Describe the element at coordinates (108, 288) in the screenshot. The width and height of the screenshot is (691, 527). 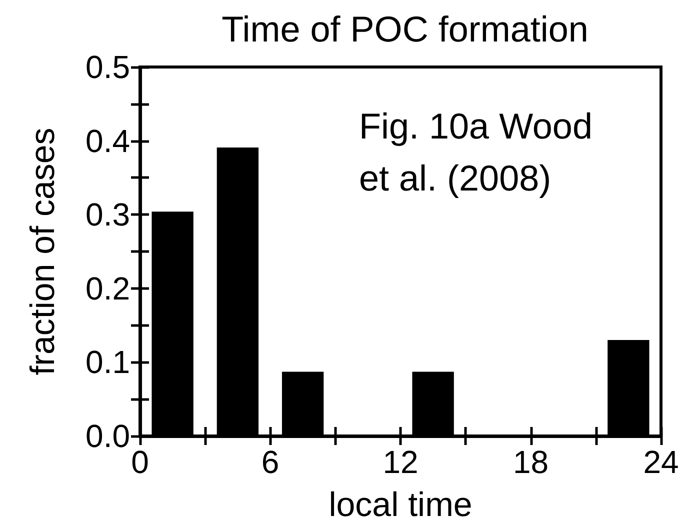
I see `y-tick-label: 0.2` at that location.